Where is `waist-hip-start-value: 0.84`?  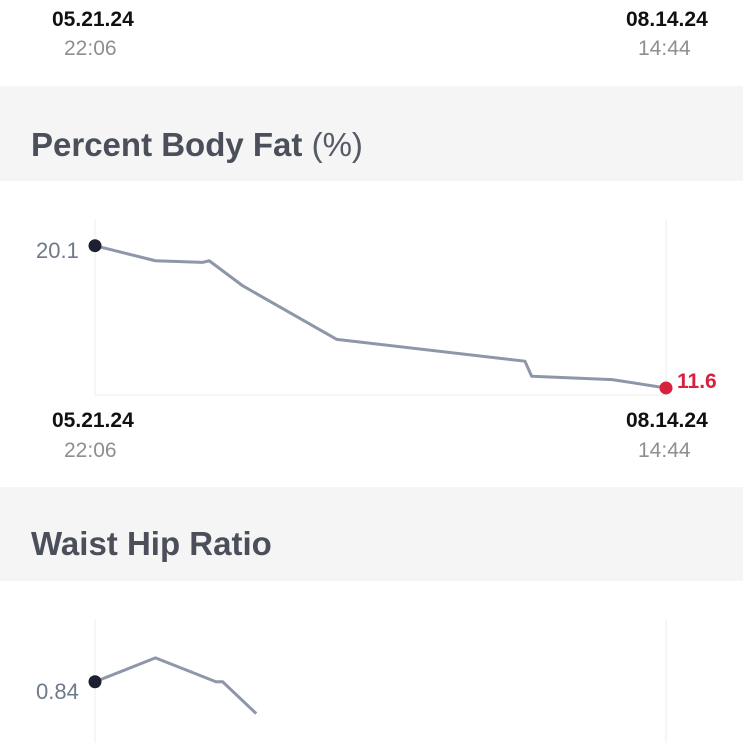 waist-hip-start-value: 0.84 is located at coordinates (57, 691).